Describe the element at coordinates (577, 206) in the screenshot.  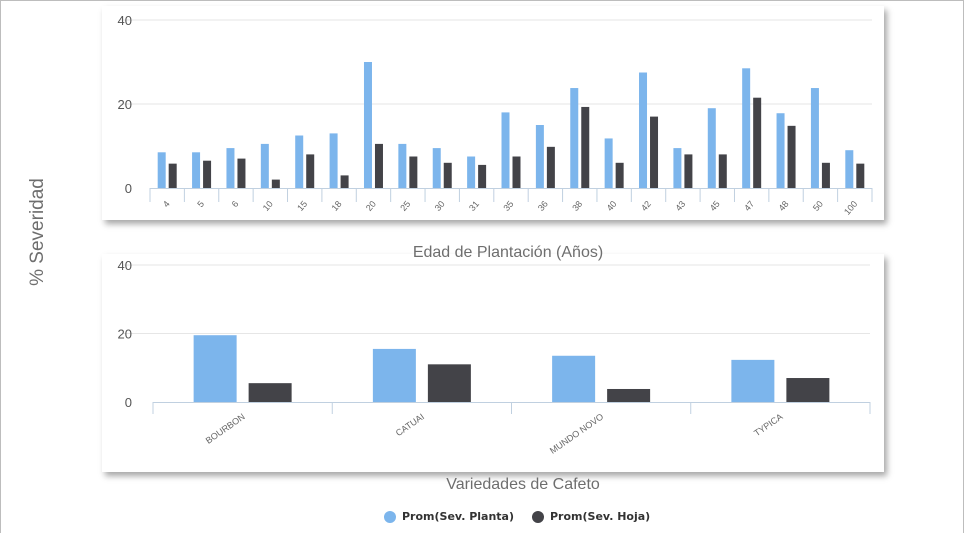
I see `age-label: 38` at that location.